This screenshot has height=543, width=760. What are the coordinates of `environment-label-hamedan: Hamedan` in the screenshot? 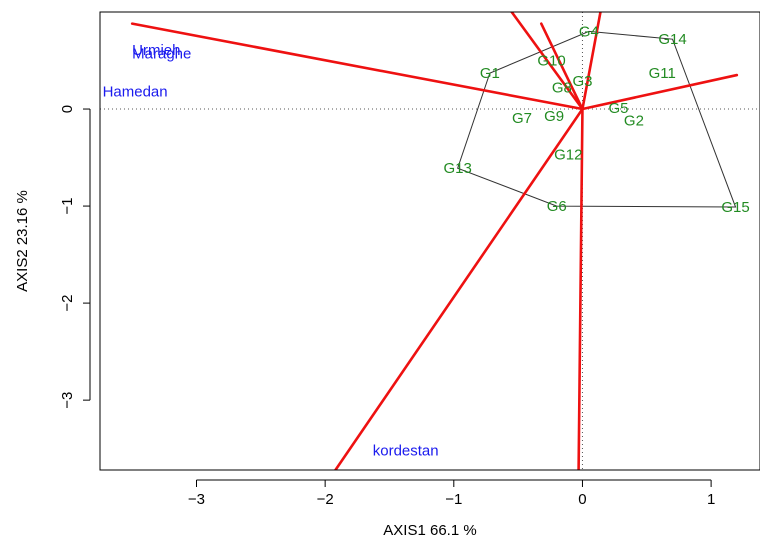 It's located at (135, 92).